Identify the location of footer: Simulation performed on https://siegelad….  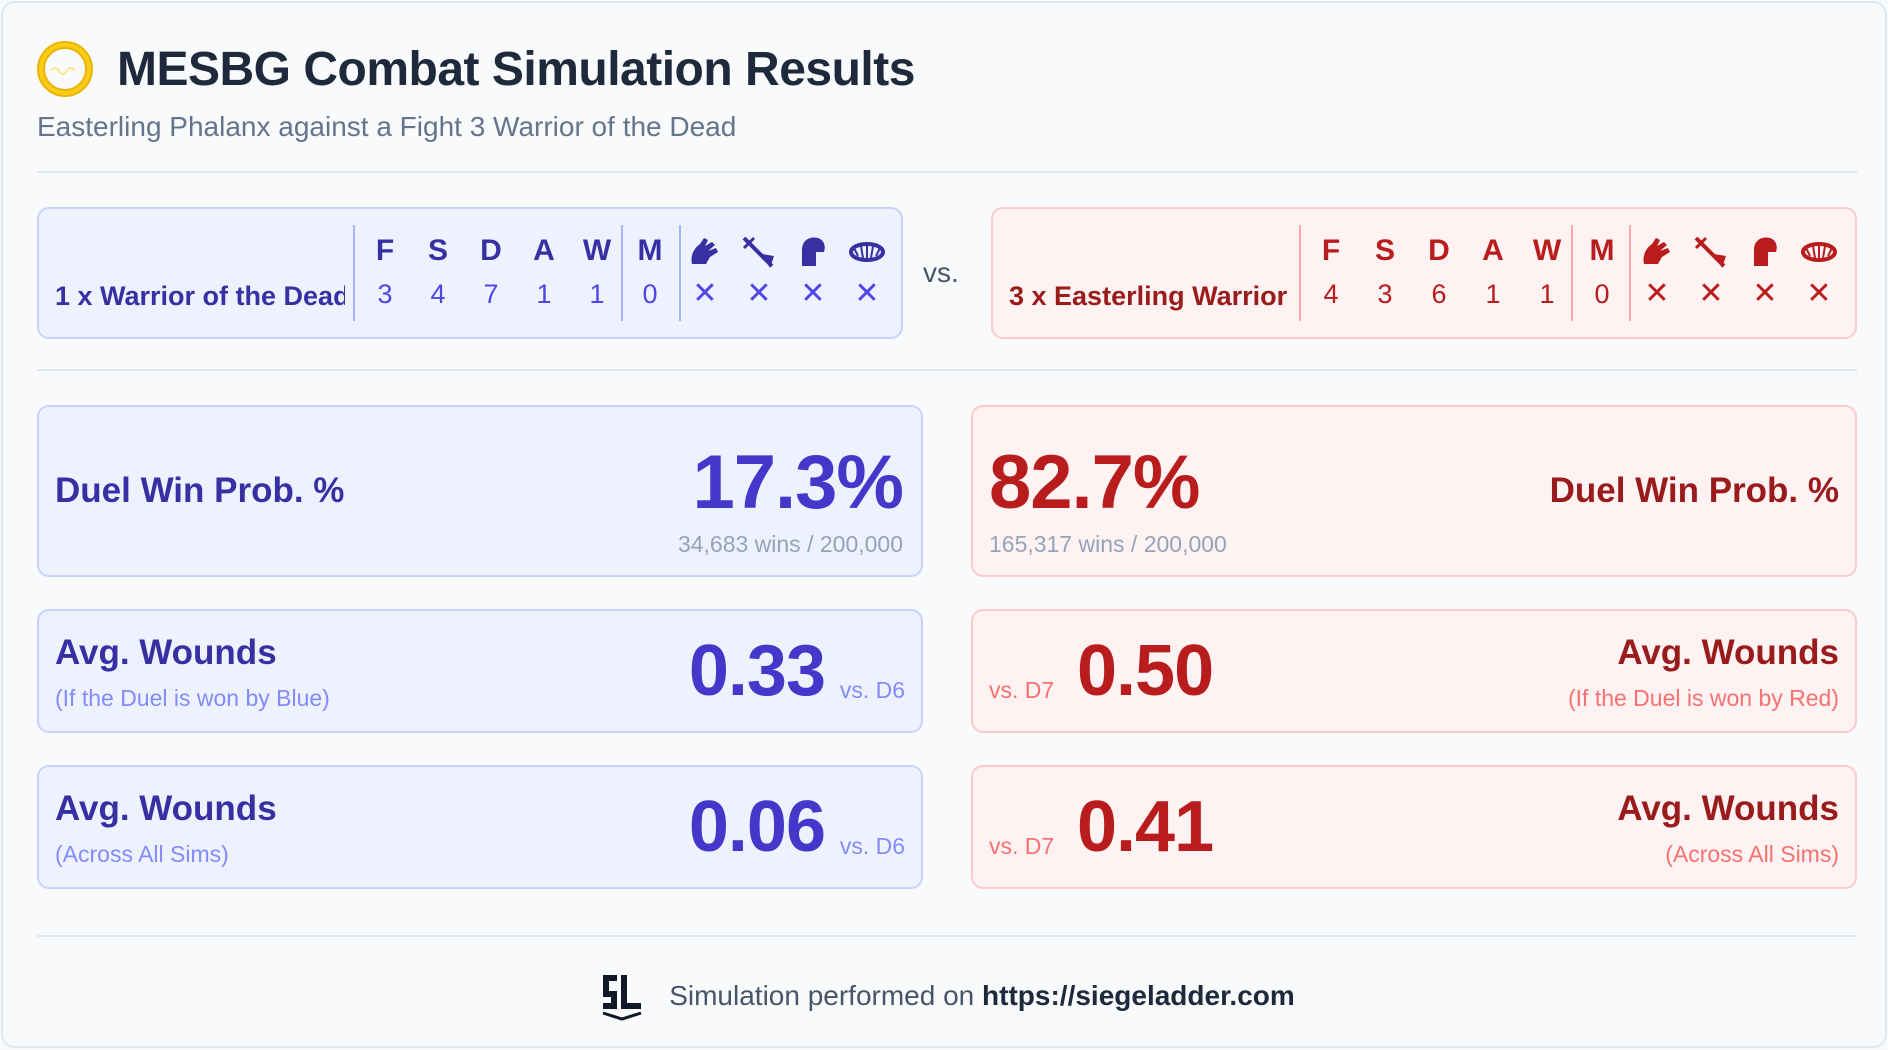
(945, 996).